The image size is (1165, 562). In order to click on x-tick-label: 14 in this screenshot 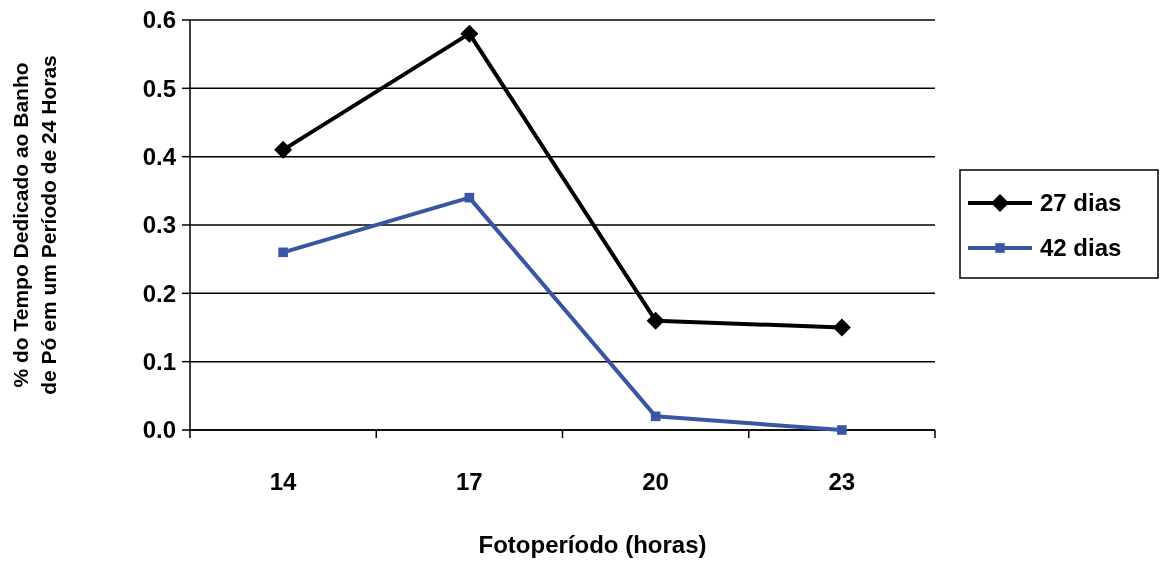, I will do `click(283, 481)`.